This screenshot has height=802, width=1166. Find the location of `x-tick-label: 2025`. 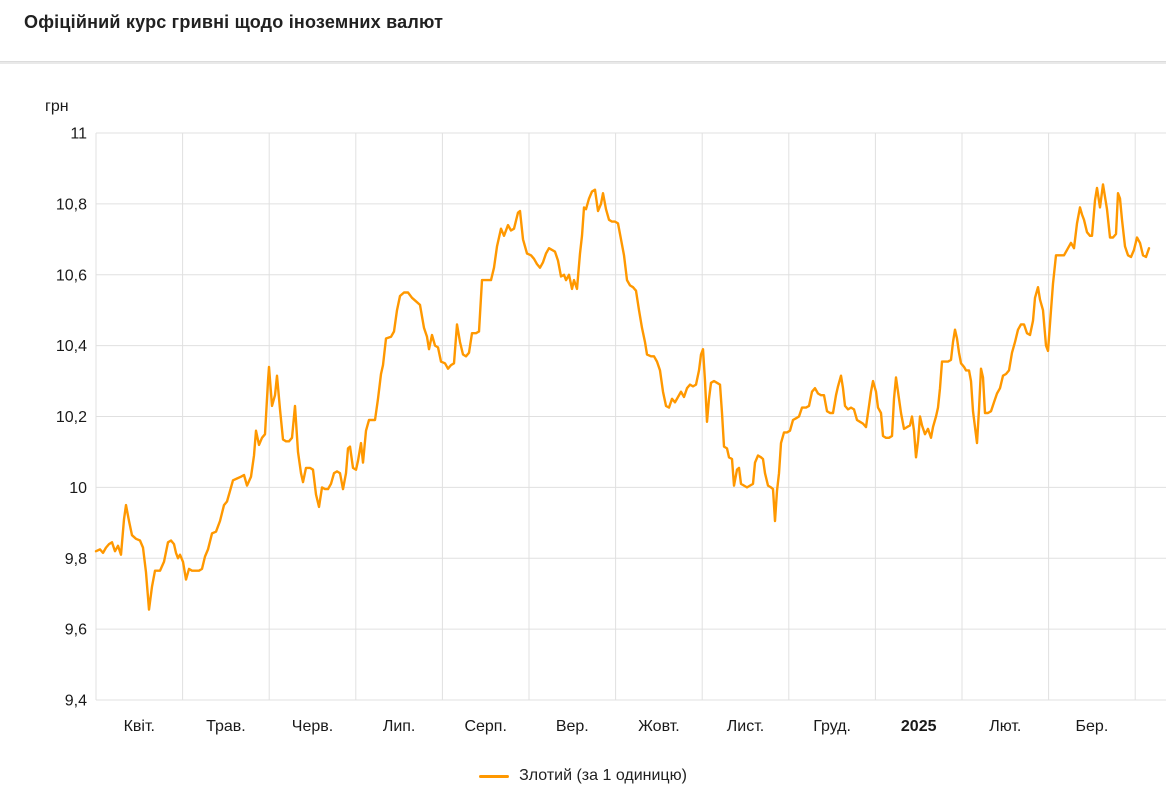

x-tick-label: 2025 is located at coordinates (919, 726).